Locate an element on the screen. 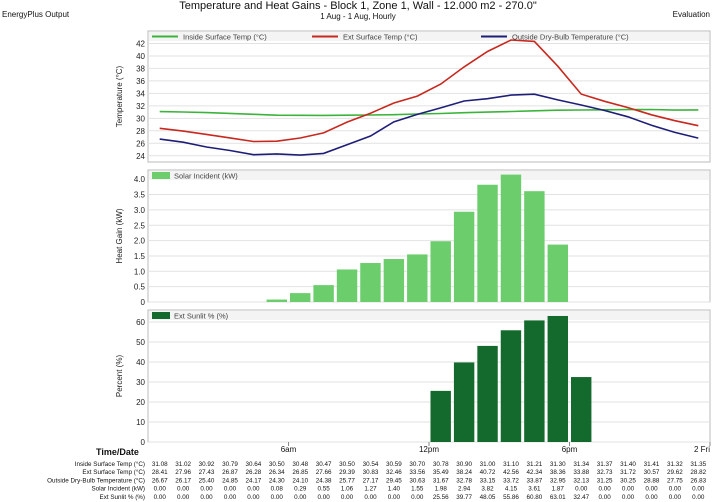 This screenshot has height=502, width=716. table-cell: 31.21 is located at coordinates (534, 464).